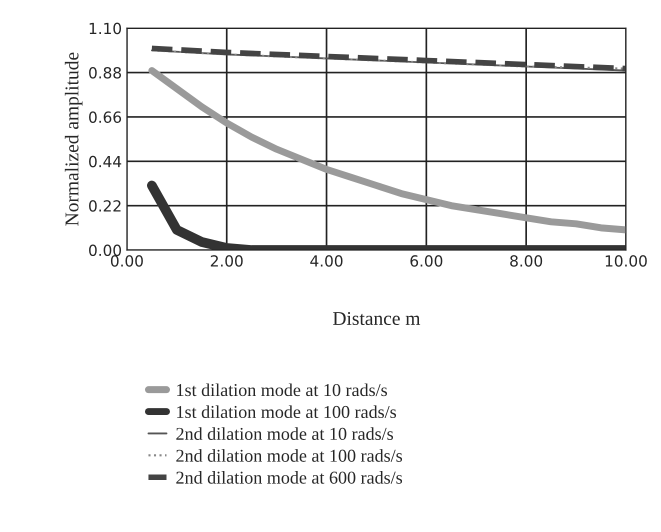  Describe the element at coordinates (289, 477) in the screenshot. I see `legend-label: 2nd dilation mode at 600 rads/s` at that location.